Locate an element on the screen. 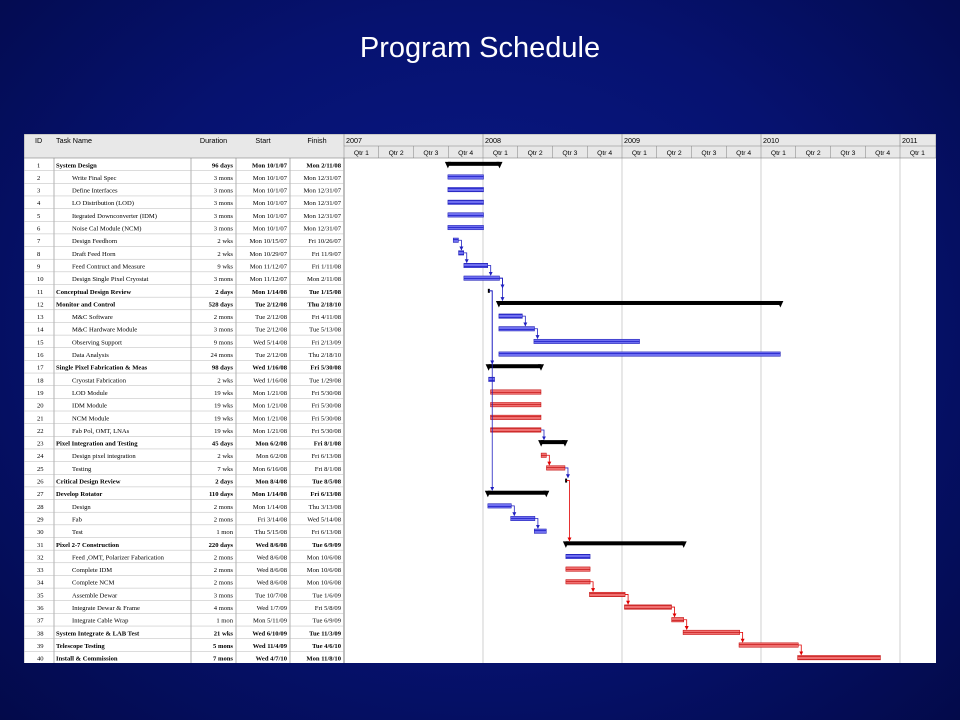  task-duration: 96 days is located at coordinates (223, 165).